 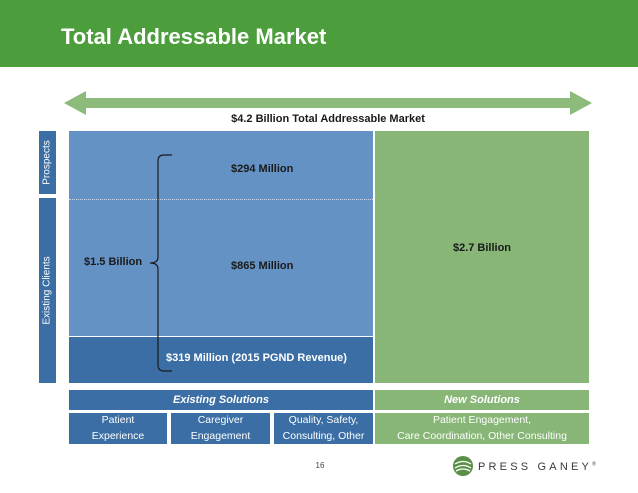 I want to click on registered-mark: ®, so click(x=594, y=464).